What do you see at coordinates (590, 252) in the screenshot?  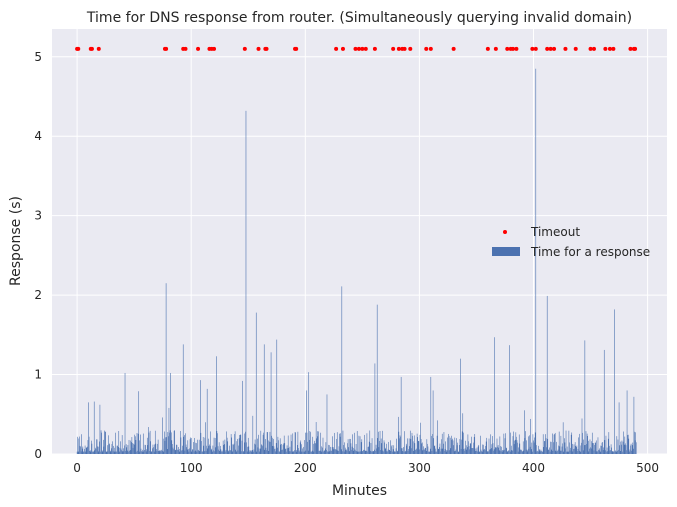 I see `legend-response-label: Time for a response` at bounding box center [590, 252].